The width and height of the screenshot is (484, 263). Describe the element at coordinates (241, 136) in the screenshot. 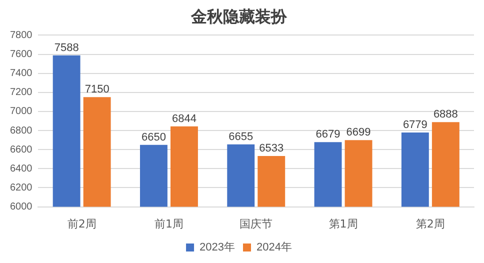

I see `data-label: 6655` at that location.